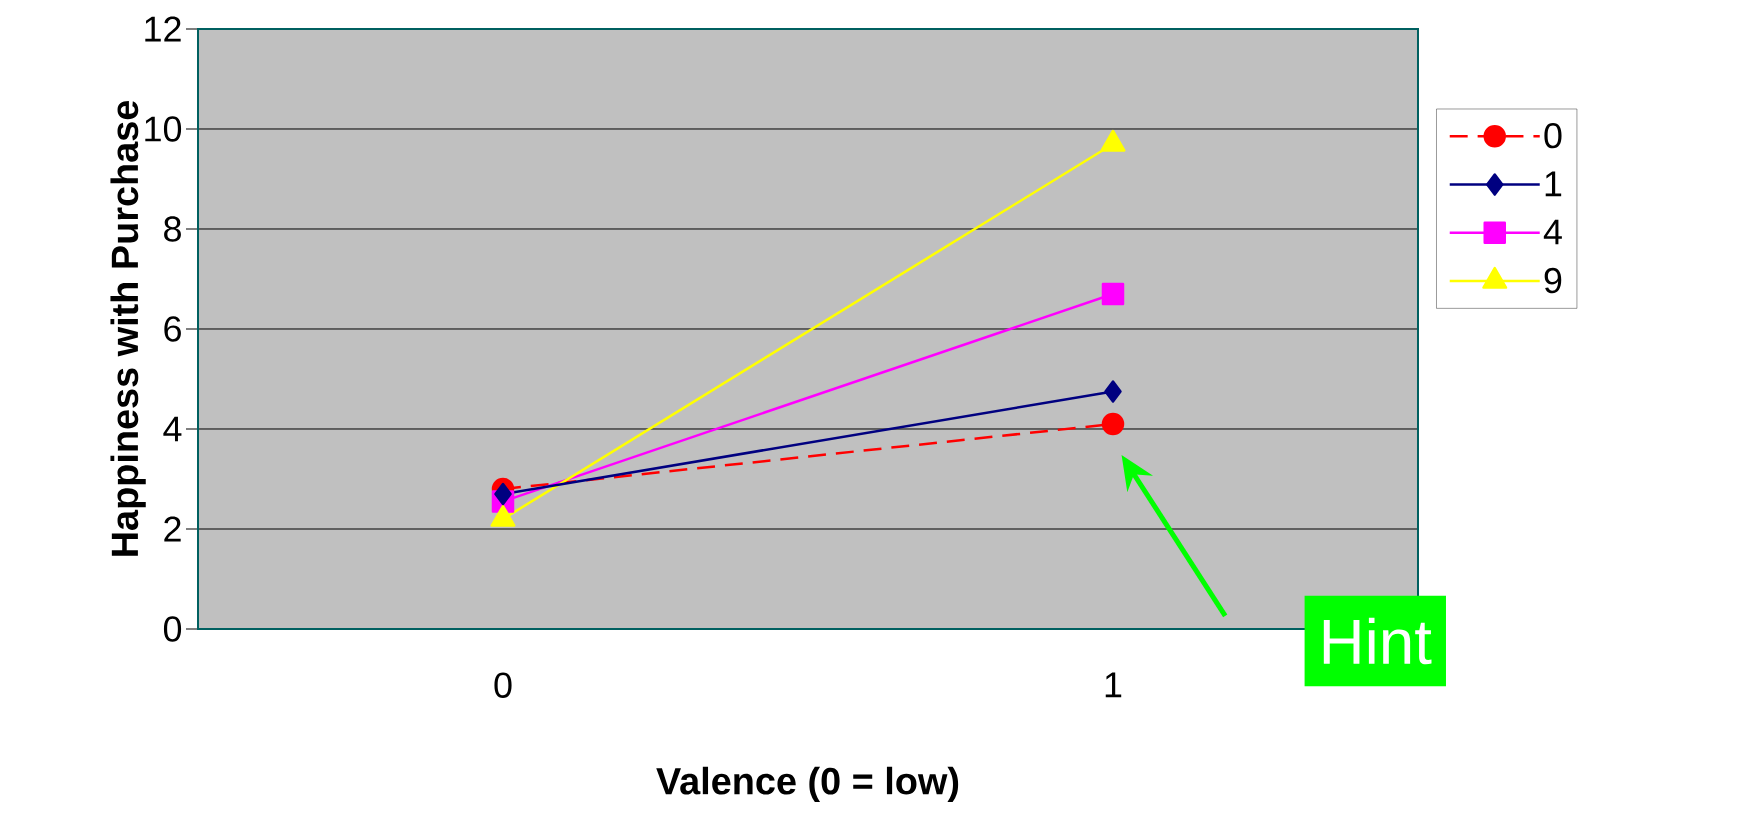 This screenshot has height=832, width=1760. I want to click on legend-label: 0, so click(1553, 136).